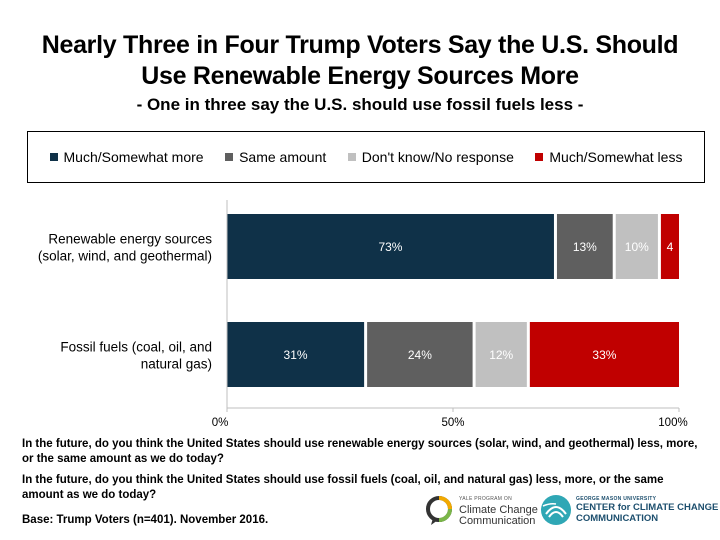 This screenshot has width=720, height=540. What do you see at coordinates (136, 356) in the screenshot?
I see `category-label-1: Fossil fuels (coal, oil, and natural gas)` at bounding box center [136, 356].